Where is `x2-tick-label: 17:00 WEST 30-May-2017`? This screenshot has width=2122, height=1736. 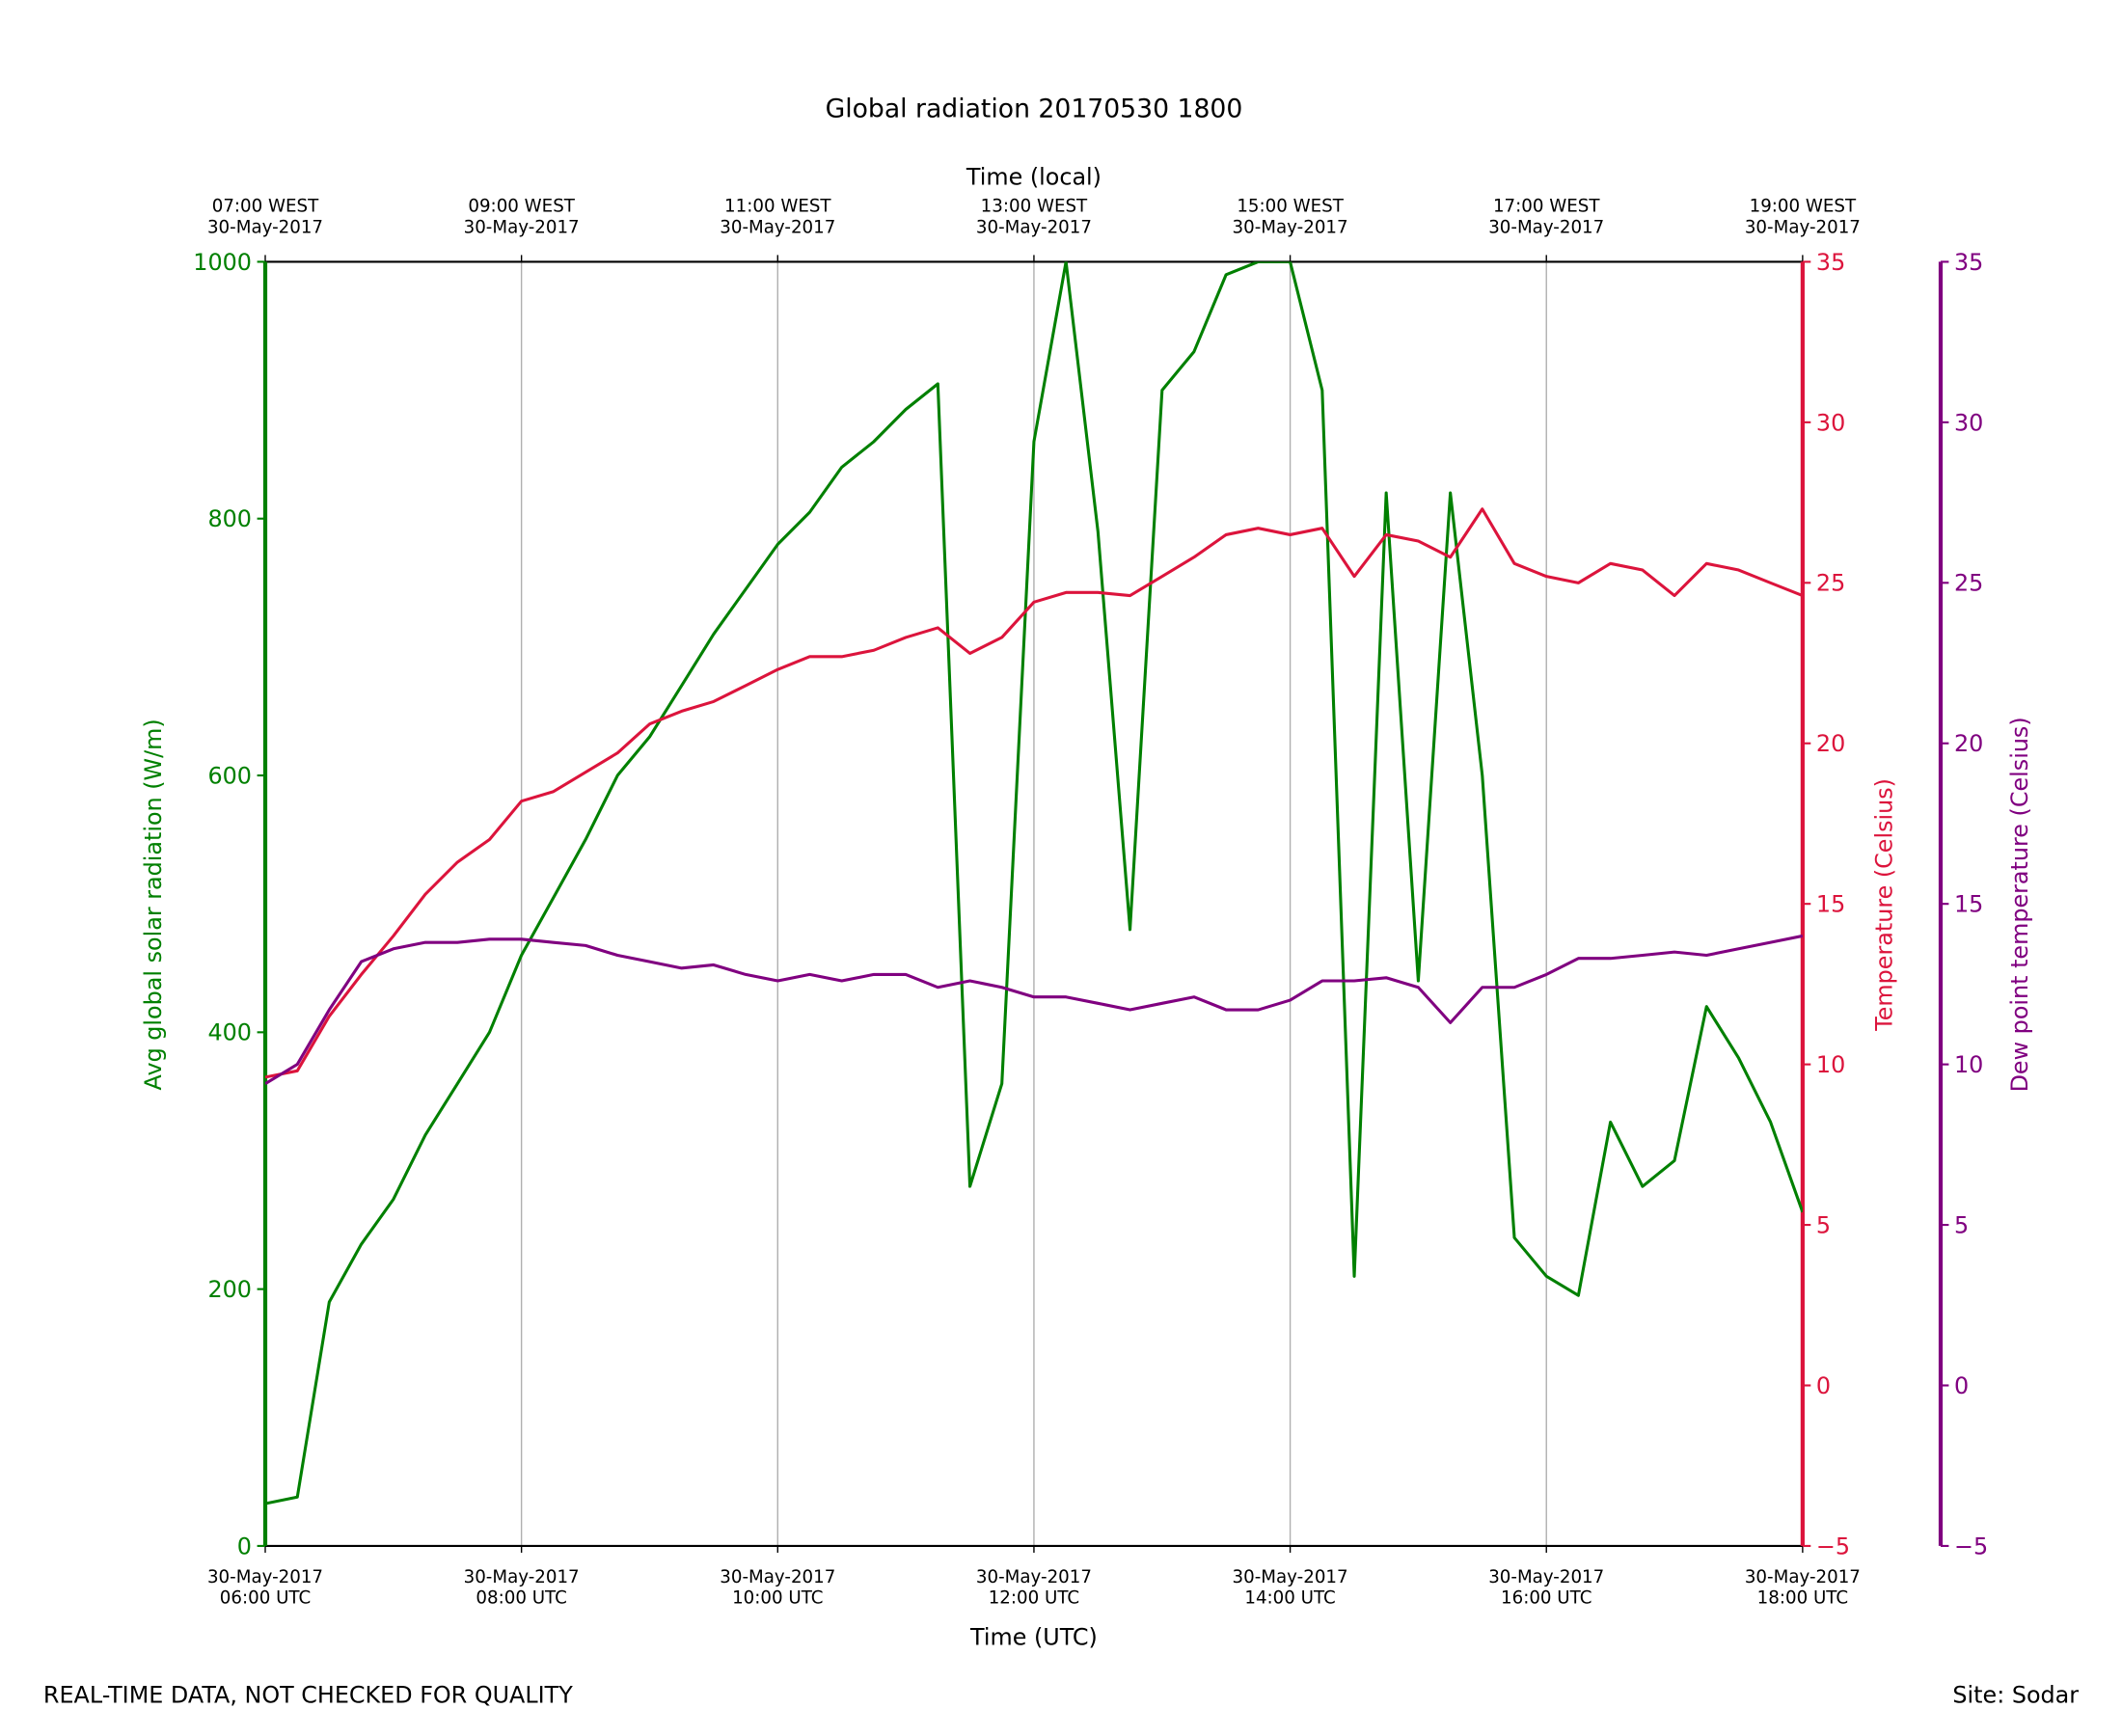
x2-tick-label: 17:00 WEST 30-May-2017 is located at coordinates (1546, 217).